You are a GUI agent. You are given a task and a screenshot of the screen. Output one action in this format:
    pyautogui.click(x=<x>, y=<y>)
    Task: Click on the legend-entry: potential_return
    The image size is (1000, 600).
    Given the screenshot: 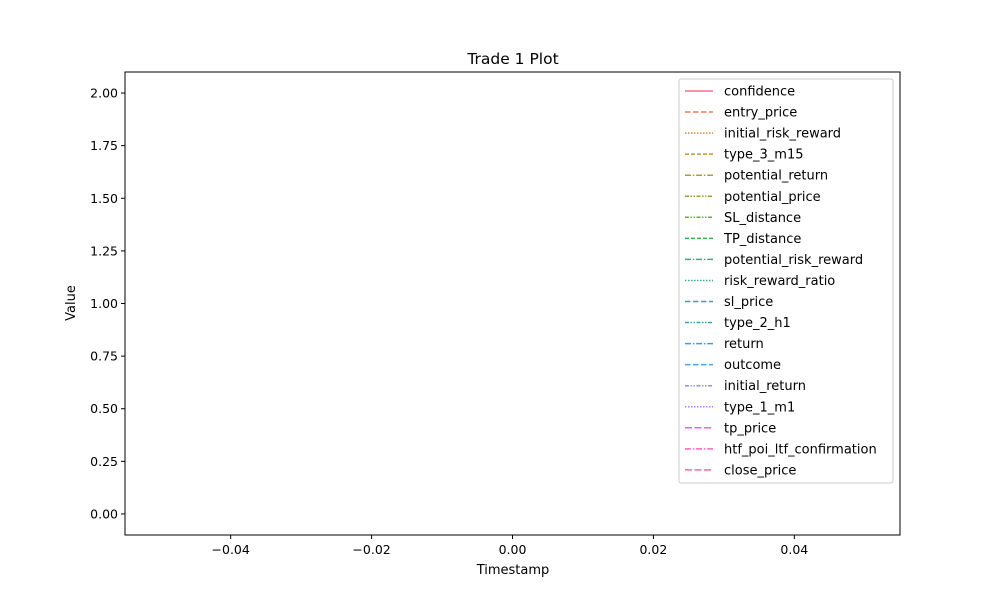 What is the action you would take?
    pyautogui.click(x=776, y=176)
    